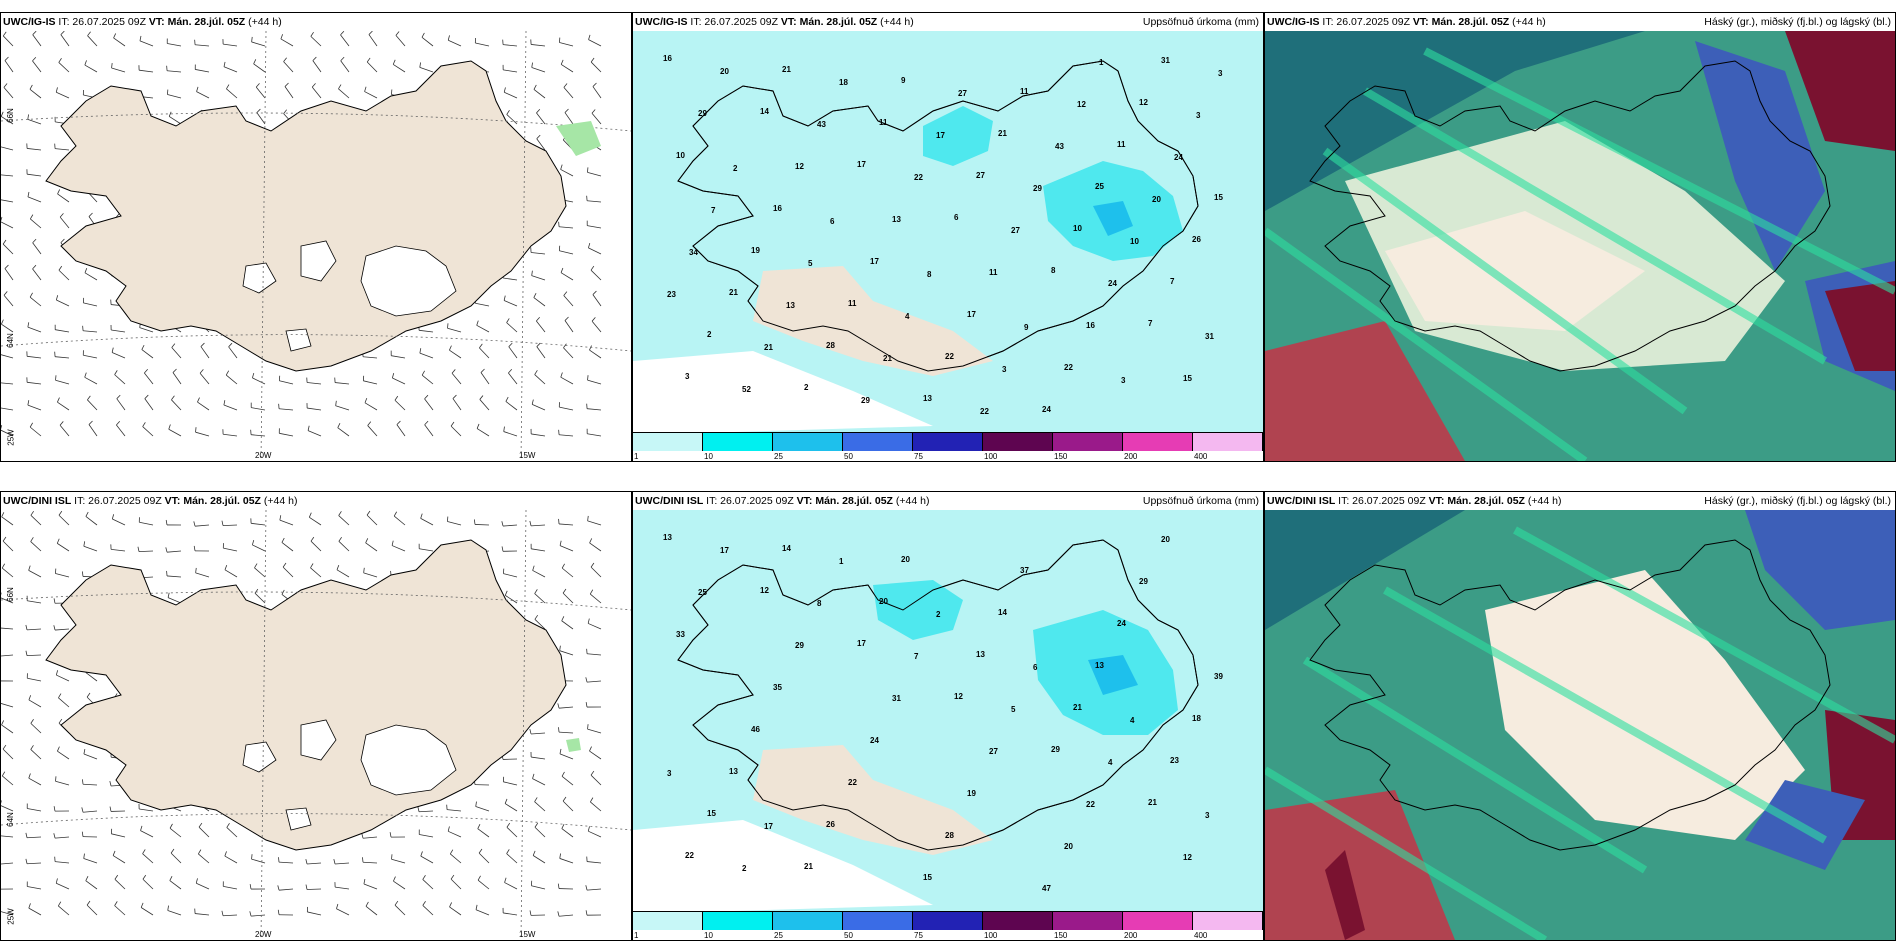 This screenshot has height=950, width=1900. Describe the element at coordinates (1158, 921) in the screenshot. I see `colorbar-segment` at that location.